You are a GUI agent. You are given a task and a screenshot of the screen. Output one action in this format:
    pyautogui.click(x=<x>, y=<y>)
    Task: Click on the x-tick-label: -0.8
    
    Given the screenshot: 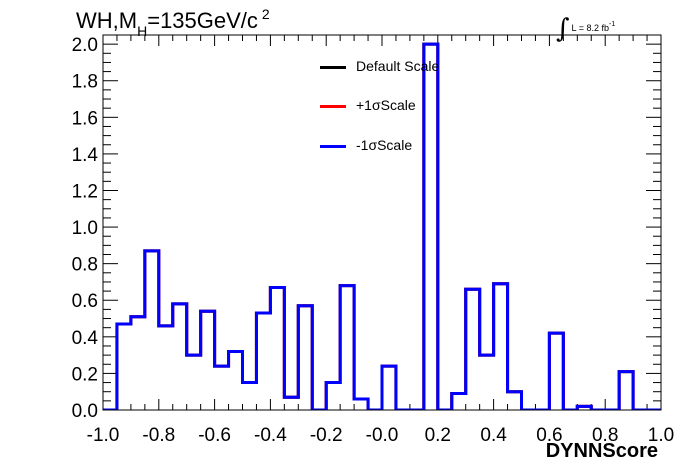 What is the action you would take?
    pyautogui.click(x=158, y=435)
    